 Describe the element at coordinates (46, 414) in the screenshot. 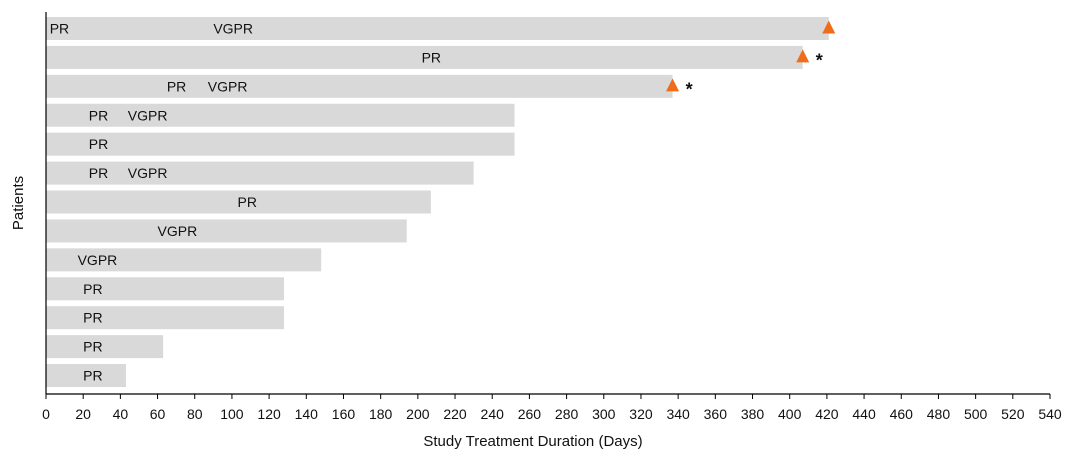

I see `x-tick-label: 0` at that location.